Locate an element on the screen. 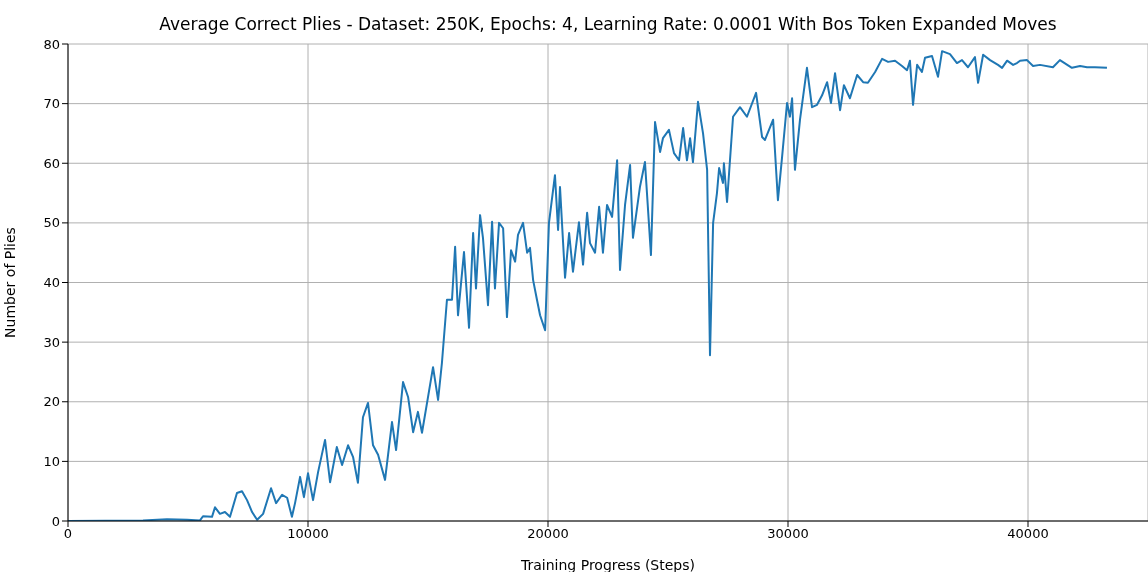 This screenshot has height=572, width=1148. x-tick-label: 30000 is located at coordinates (788, 534).